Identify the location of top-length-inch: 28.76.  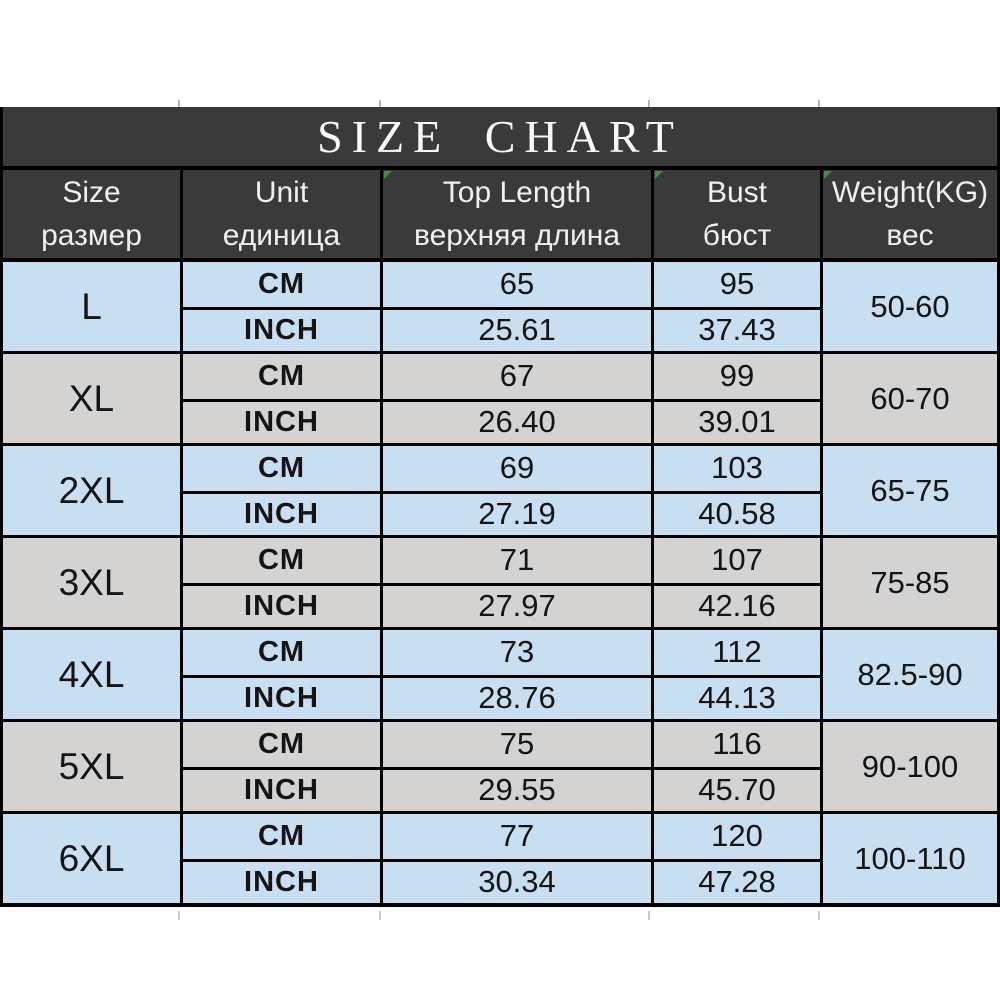
(515, 696).